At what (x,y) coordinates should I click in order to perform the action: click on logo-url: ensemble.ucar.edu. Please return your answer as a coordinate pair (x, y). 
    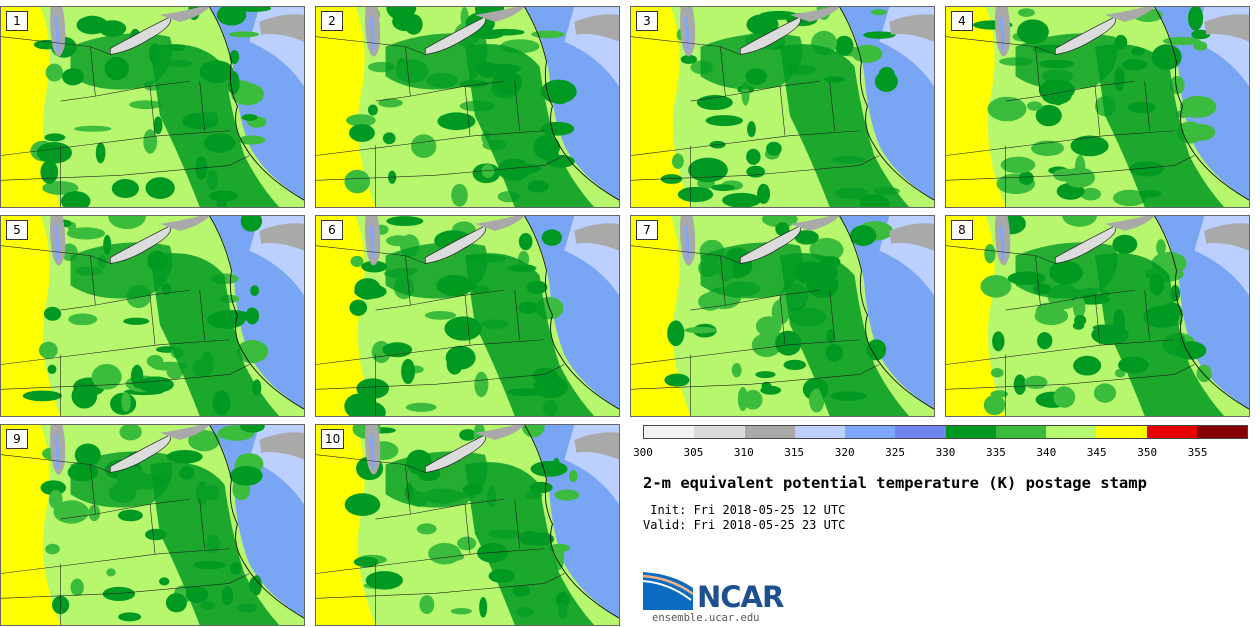
    Looking at the image, I should click on (706, 618).